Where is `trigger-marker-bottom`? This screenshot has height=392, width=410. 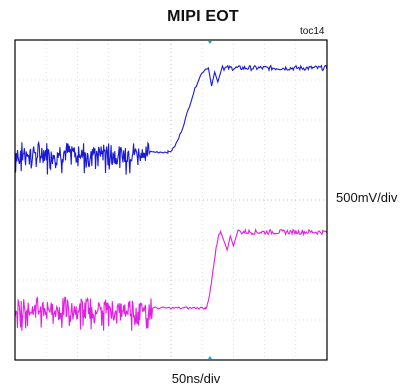
trigger-marker-bottom is located at coordinates (210, 357).